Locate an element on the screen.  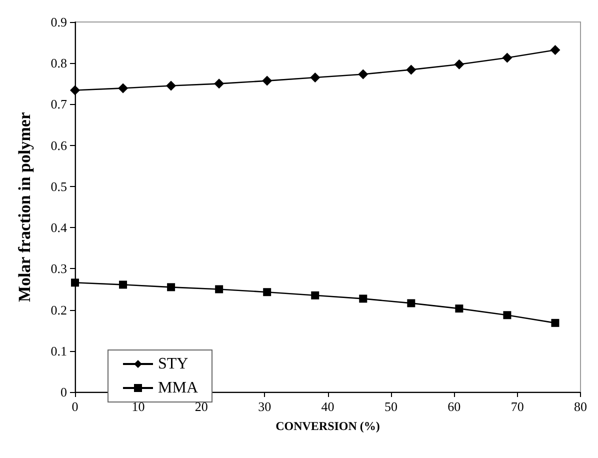
y-tick-label: 0.1 is located at coordinates (58, 350).